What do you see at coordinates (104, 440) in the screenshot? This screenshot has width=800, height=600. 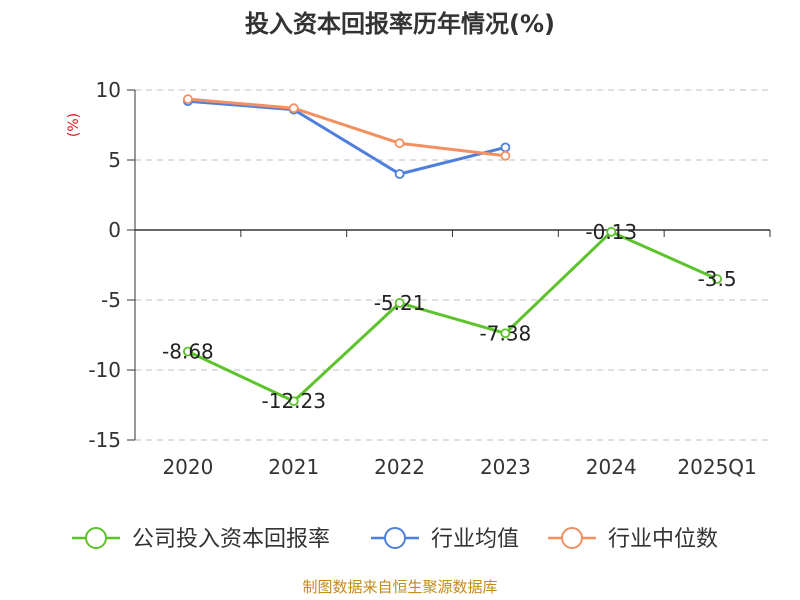 I see `y-tick-label: -15` at bounding box center [104, 440].